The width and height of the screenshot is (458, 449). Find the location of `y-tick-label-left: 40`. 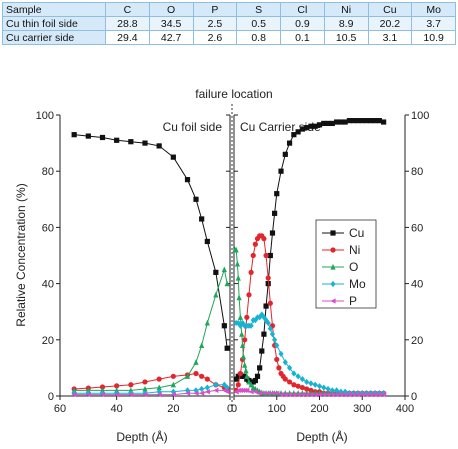

y-tick-label-left: 40 is located at coordinates (48, 285).